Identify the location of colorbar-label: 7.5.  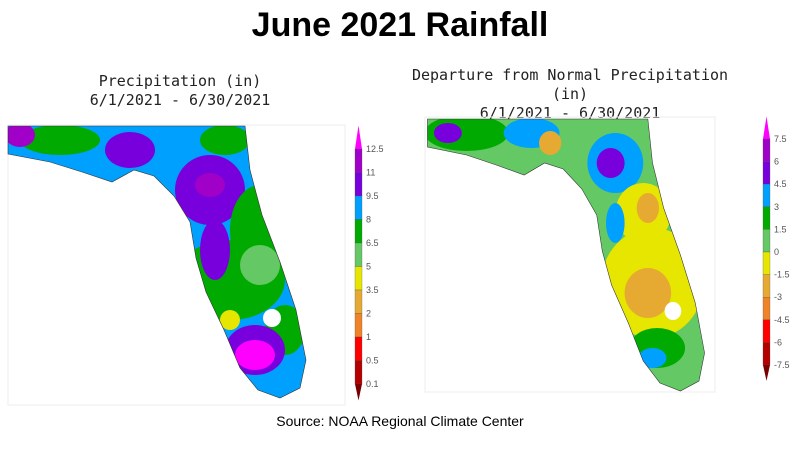
(780, 139).